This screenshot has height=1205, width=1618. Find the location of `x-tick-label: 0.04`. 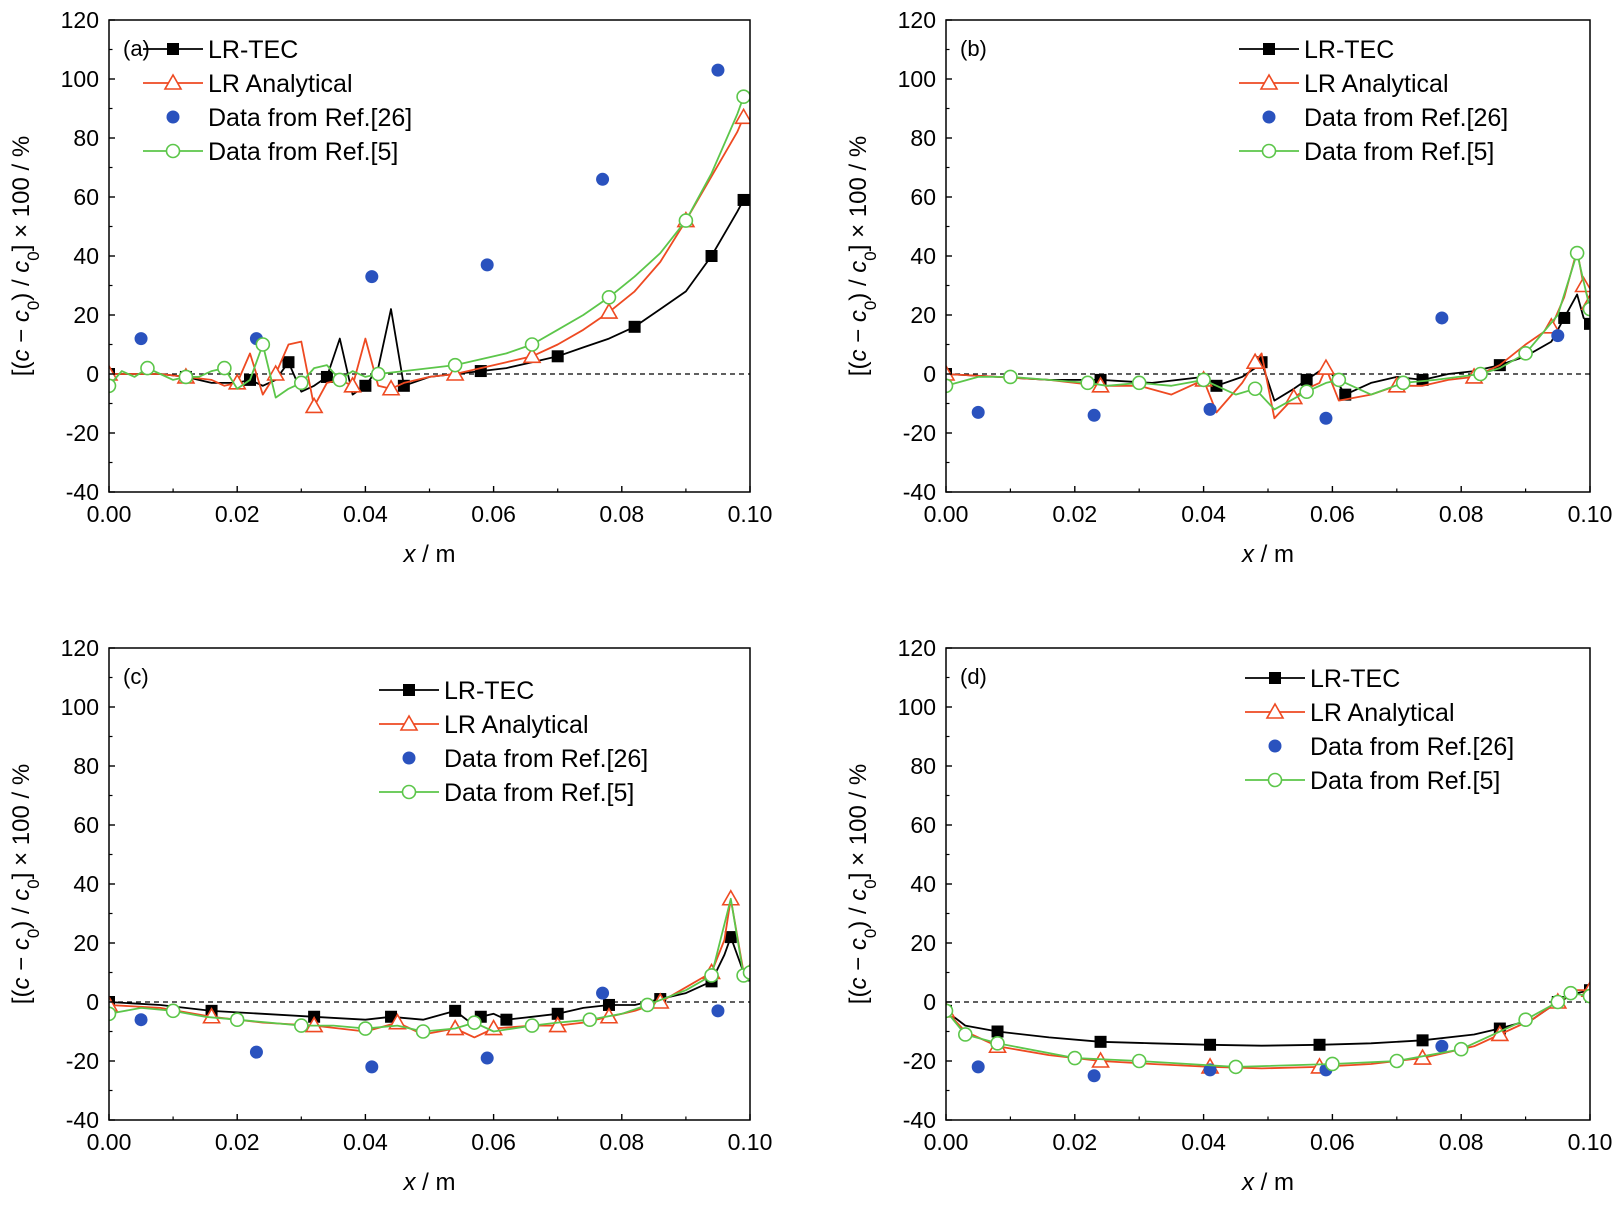

x-tick-label: 0.04 is located at coordinates (365, 514).